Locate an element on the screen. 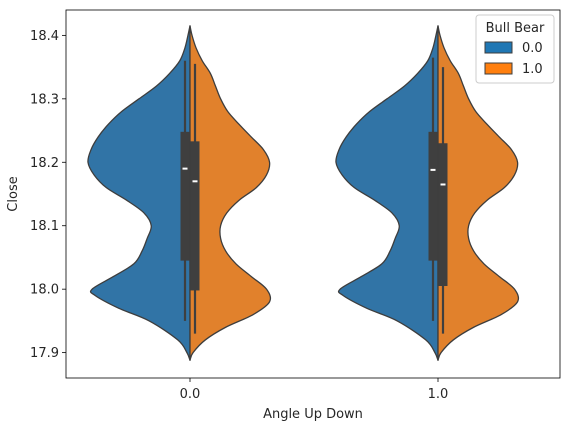 The image size is (572, 425). x-tick-label: 1.0 is located at coordinates (438, 394).